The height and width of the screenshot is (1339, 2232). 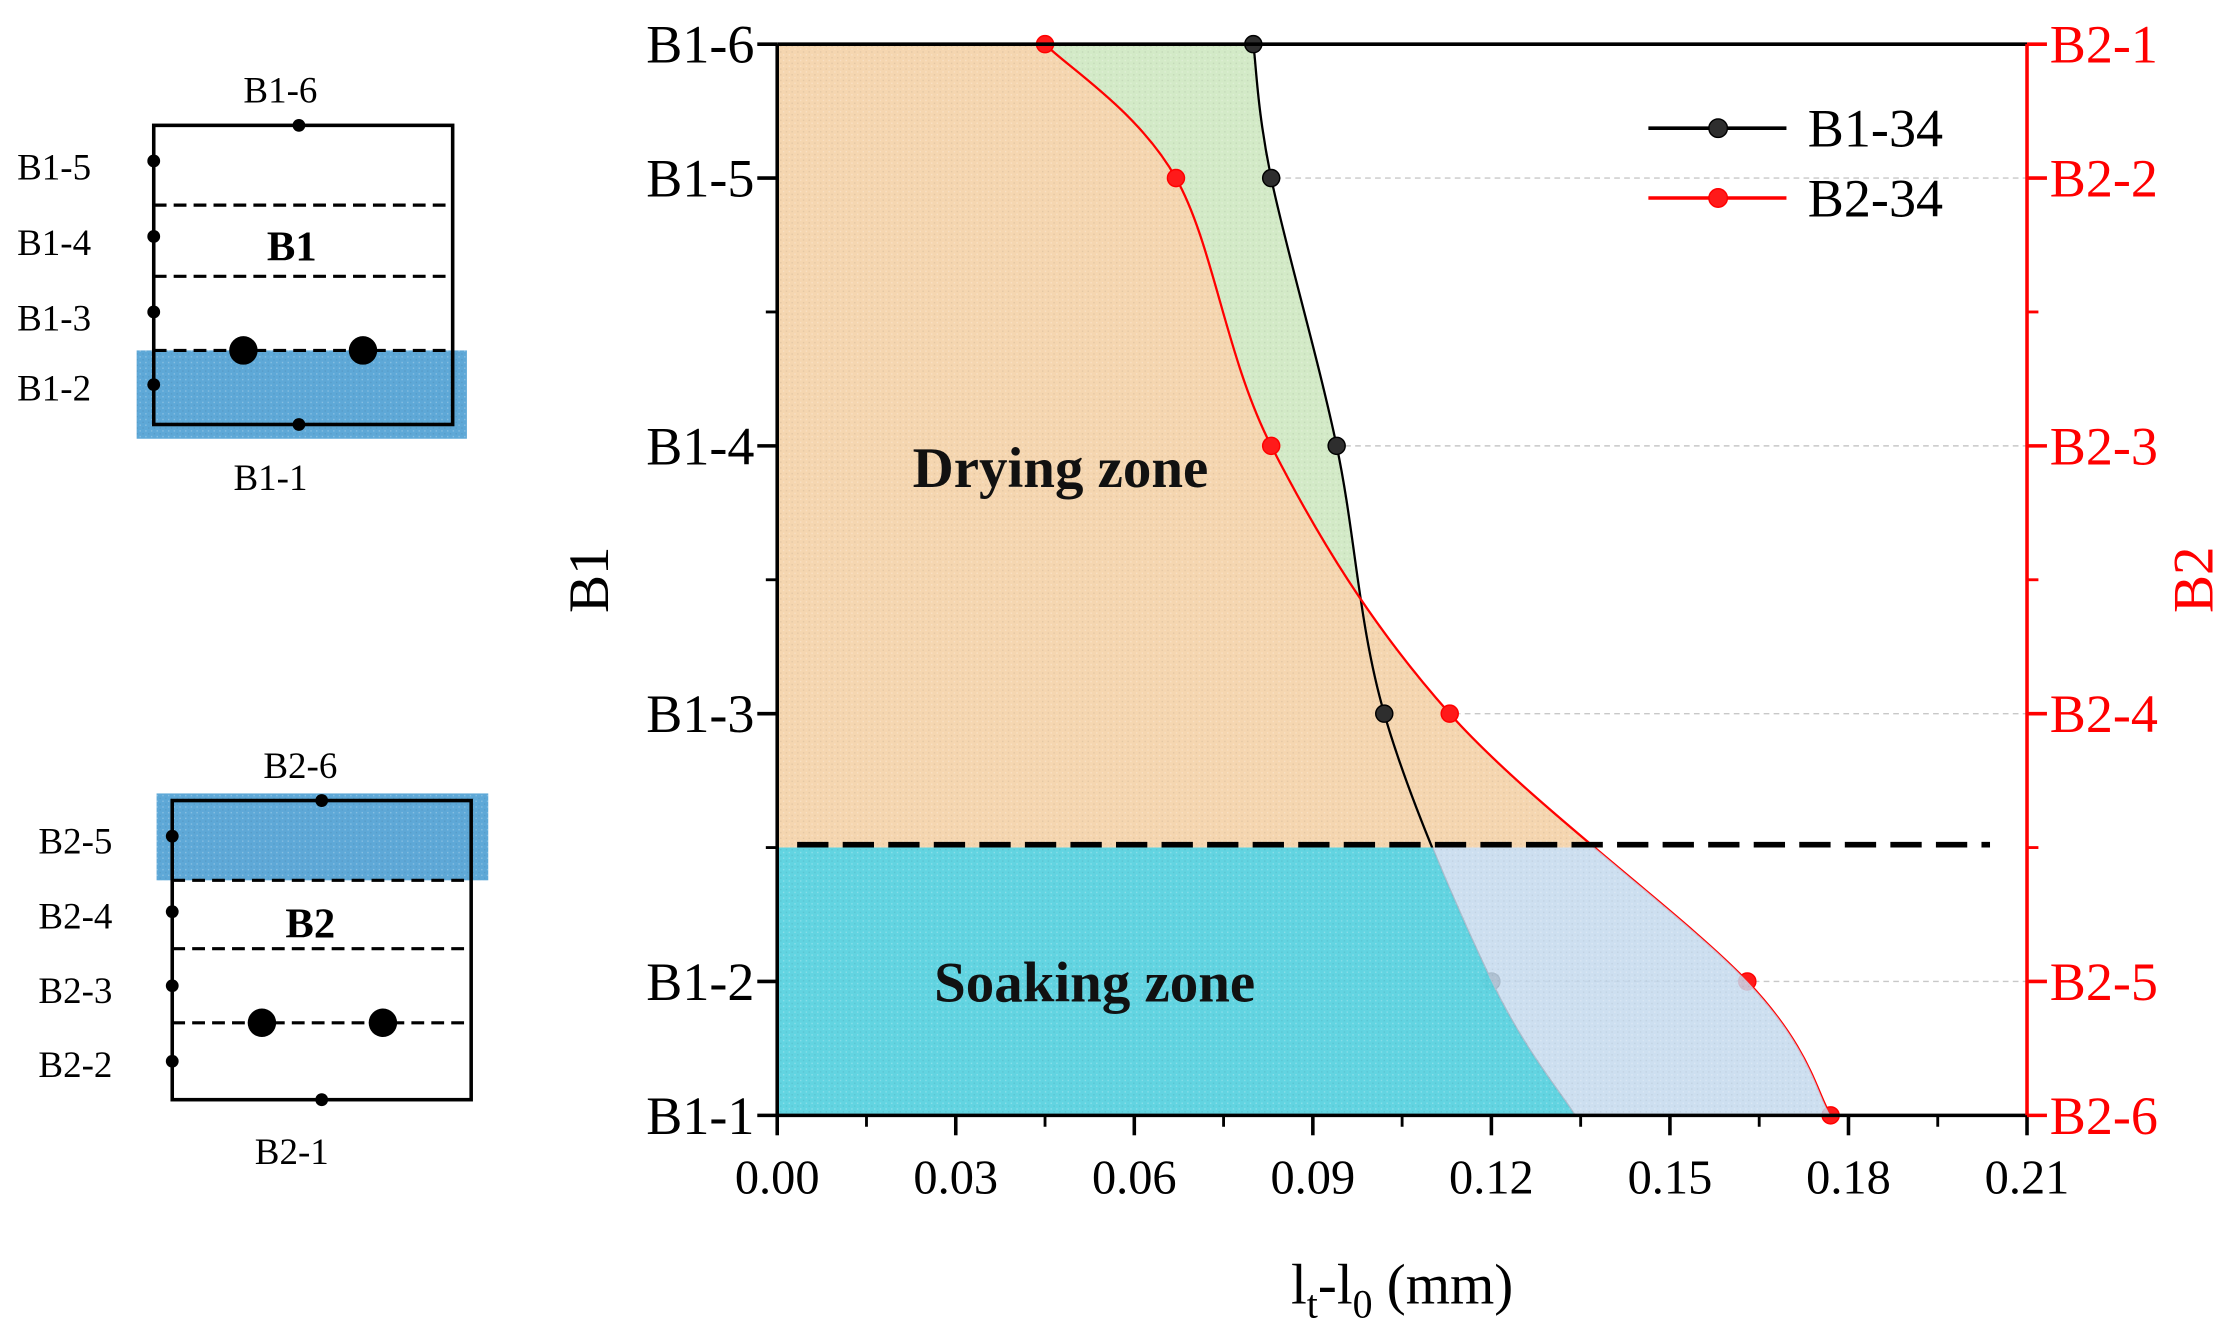 What do you see at coordinates (2027, 1178) in the screenshot?
I see `x-tick-label: 0.21` at bounding box center [2027, 1178].